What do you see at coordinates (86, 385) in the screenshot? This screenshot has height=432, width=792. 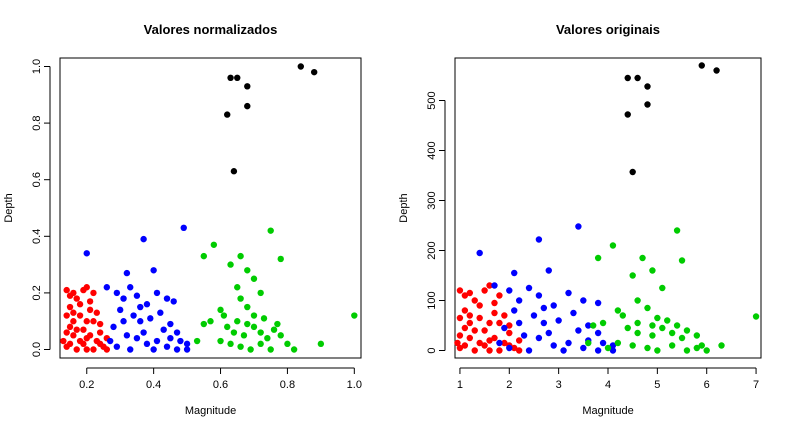 I see `x-tick-label: 0.2` at bounding box center [86, 385].